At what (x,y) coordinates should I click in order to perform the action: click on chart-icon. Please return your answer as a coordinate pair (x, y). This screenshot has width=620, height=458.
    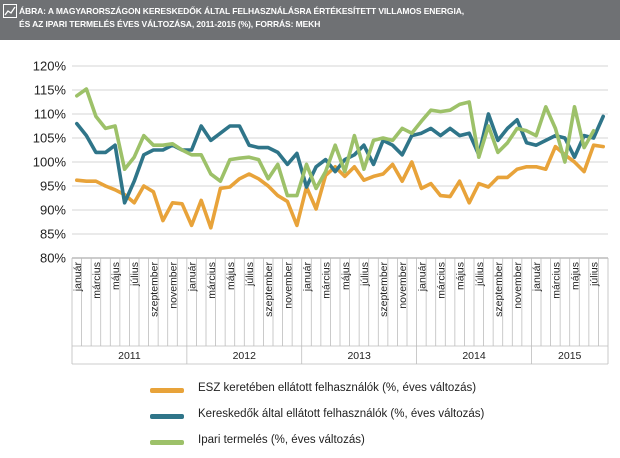
    Looking at the image, I should click on (10, 11).